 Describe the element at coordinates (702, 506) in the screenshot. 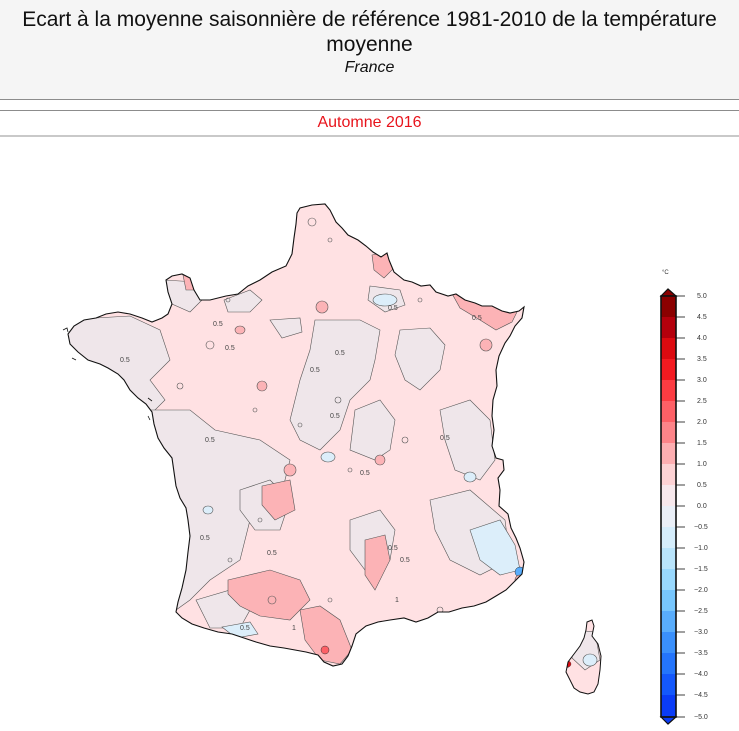

I see `colorbar-tick: 0.0` at that location.